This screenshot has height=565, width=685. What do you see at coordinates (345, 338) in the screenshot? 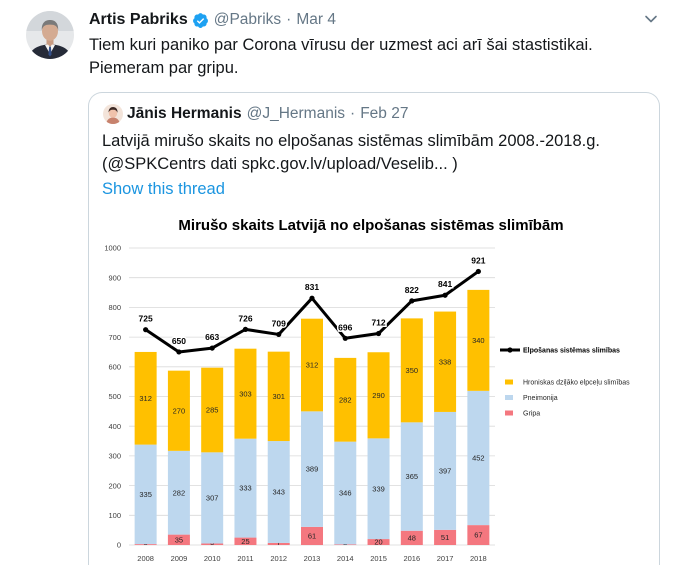
I see `line-point-2014` at bounding box center [345, 338].